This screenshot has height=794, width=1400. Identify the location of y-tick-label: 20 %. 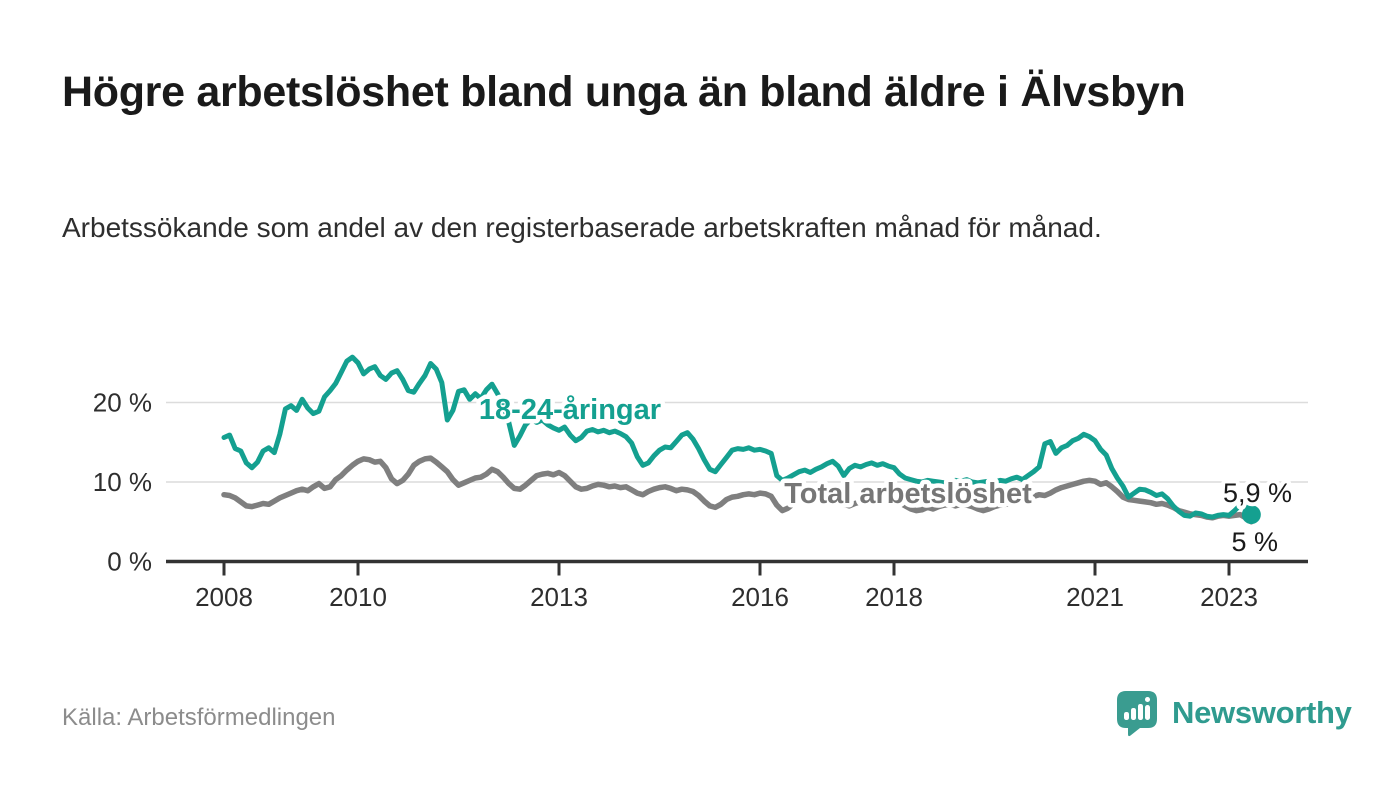
(122, 403).